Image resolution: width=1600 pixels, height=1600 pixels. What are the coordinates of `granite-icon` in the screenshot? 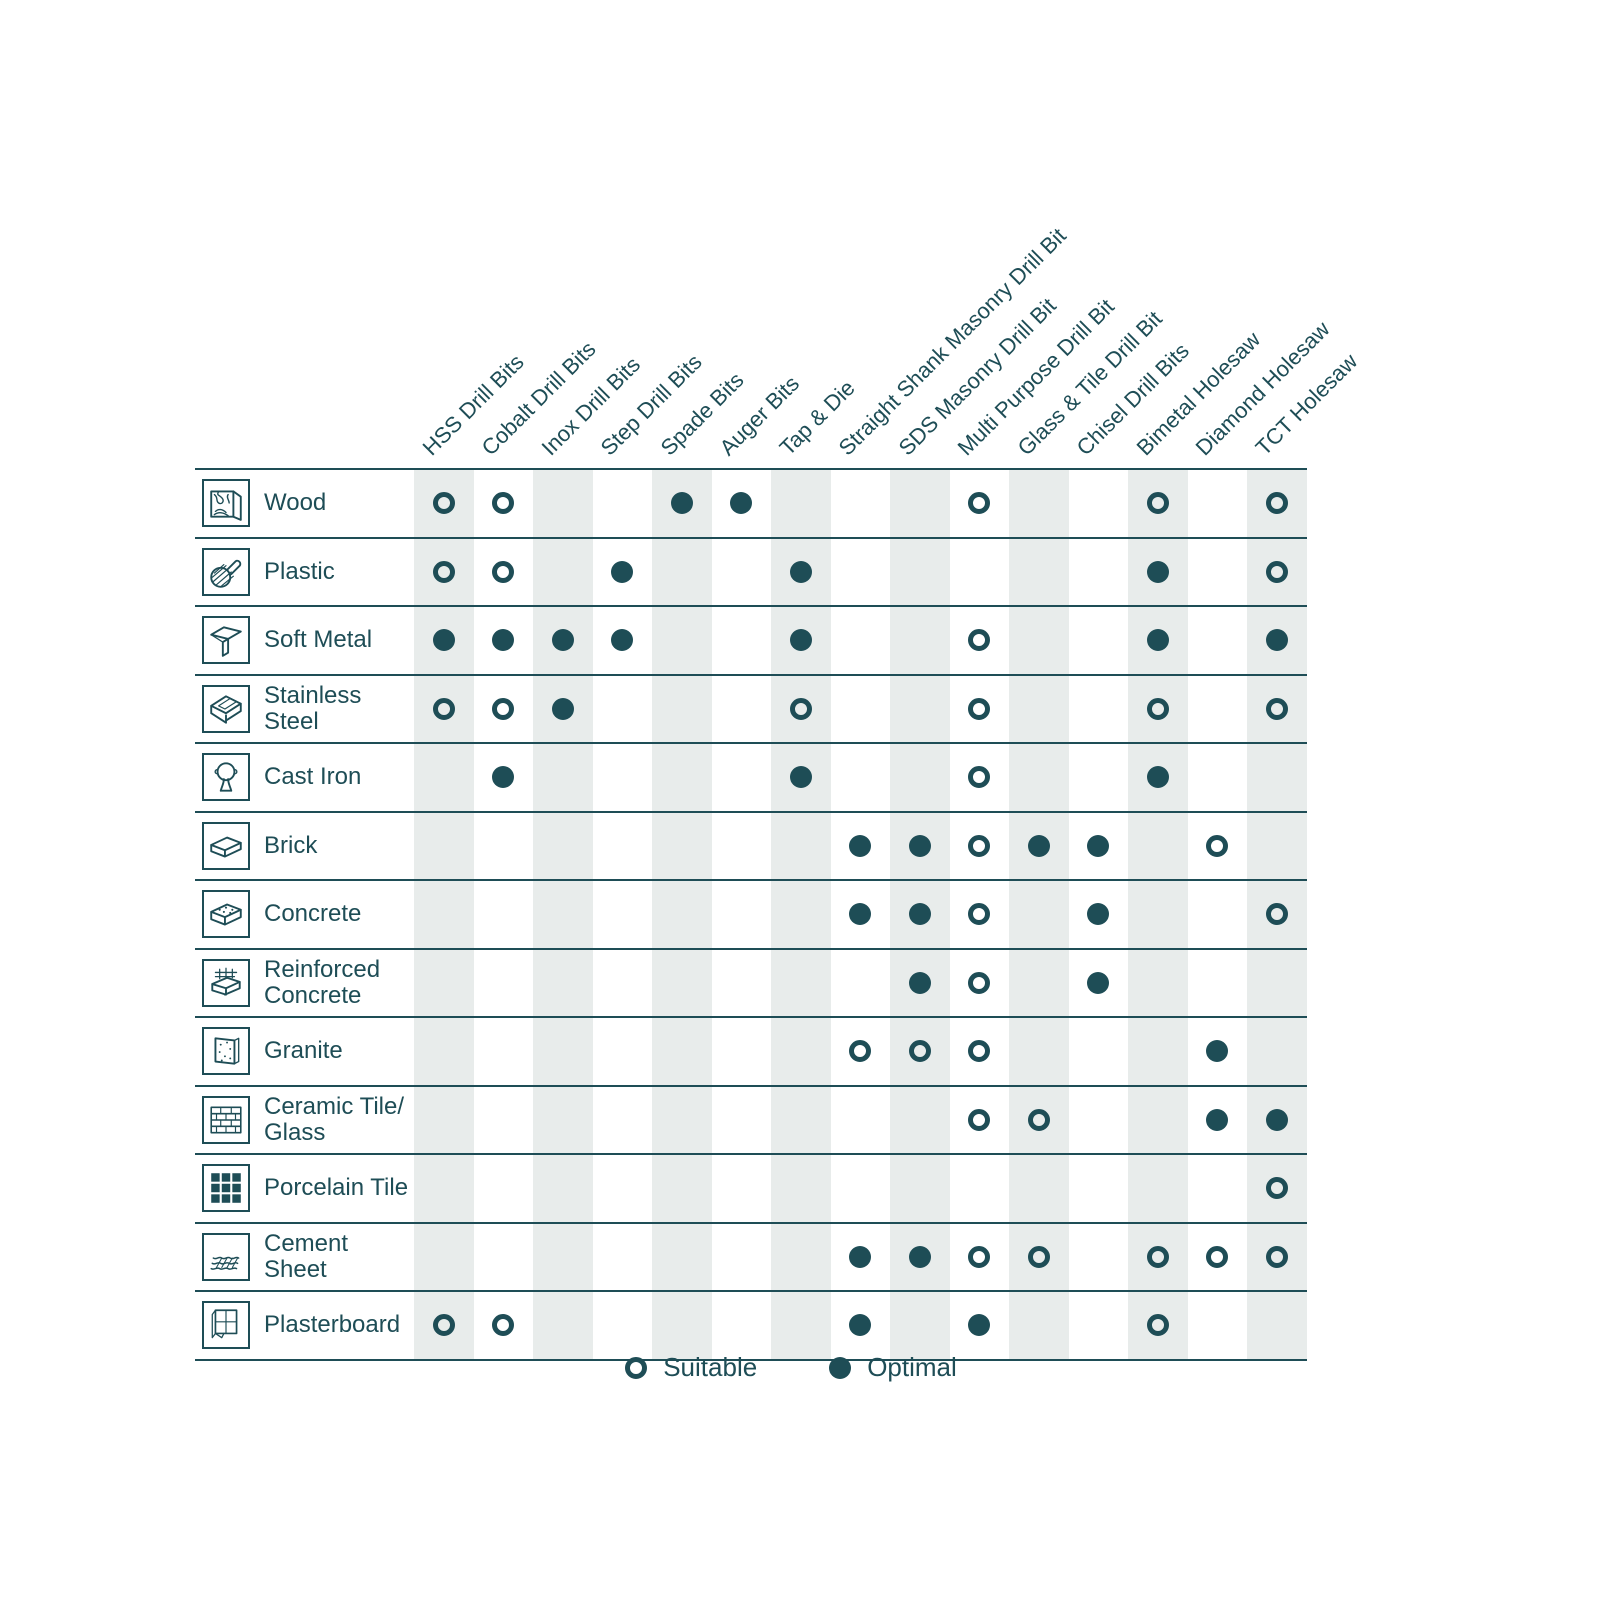 It's located at (226, 1051).